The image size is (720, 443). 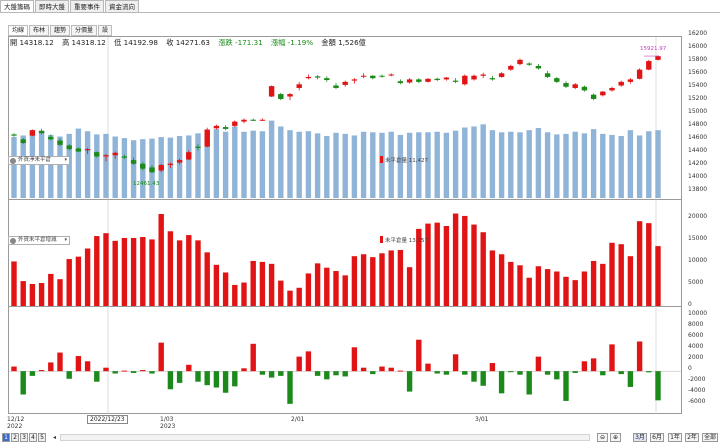 I want to click on range-6m-button: 6月, so click(x=657, y=437).